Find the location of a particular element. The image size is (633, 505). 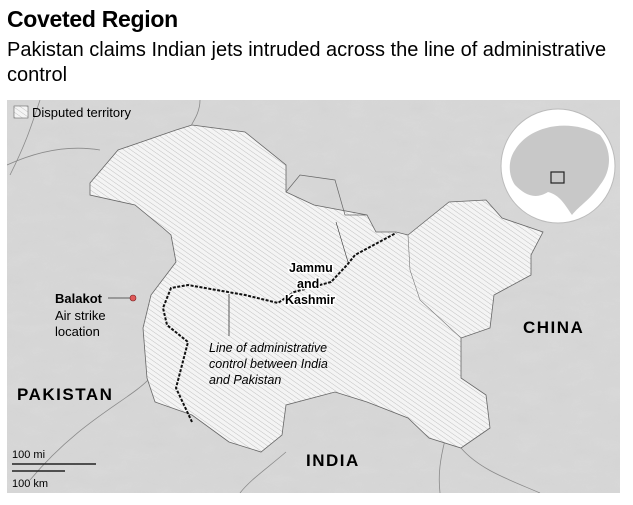

svg-text: control between India is located at coordinates (268, 364).